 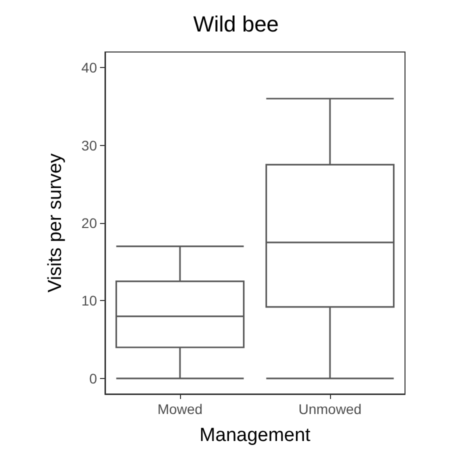 I want to click on y-tick-label: 30, so click(x=89, y=145).